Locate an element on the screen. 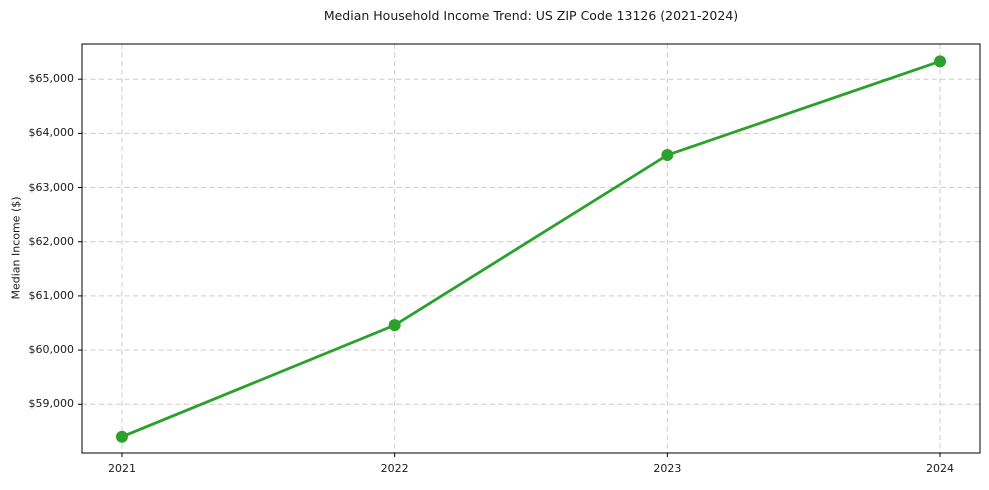 Image resolution: width=989 pixels, height=490 pixels. y-tick-label: $63,000 is located at coordinates (51, 187).